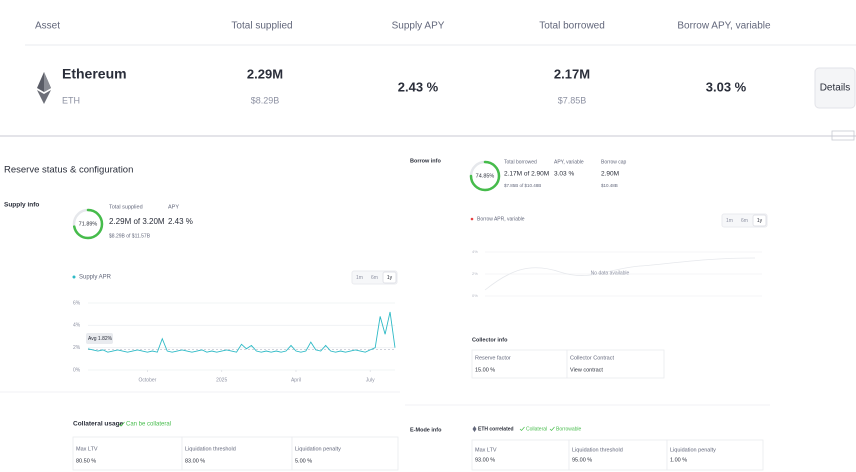  I want to click on total-supplied: 2.29M, so click(265, 73).